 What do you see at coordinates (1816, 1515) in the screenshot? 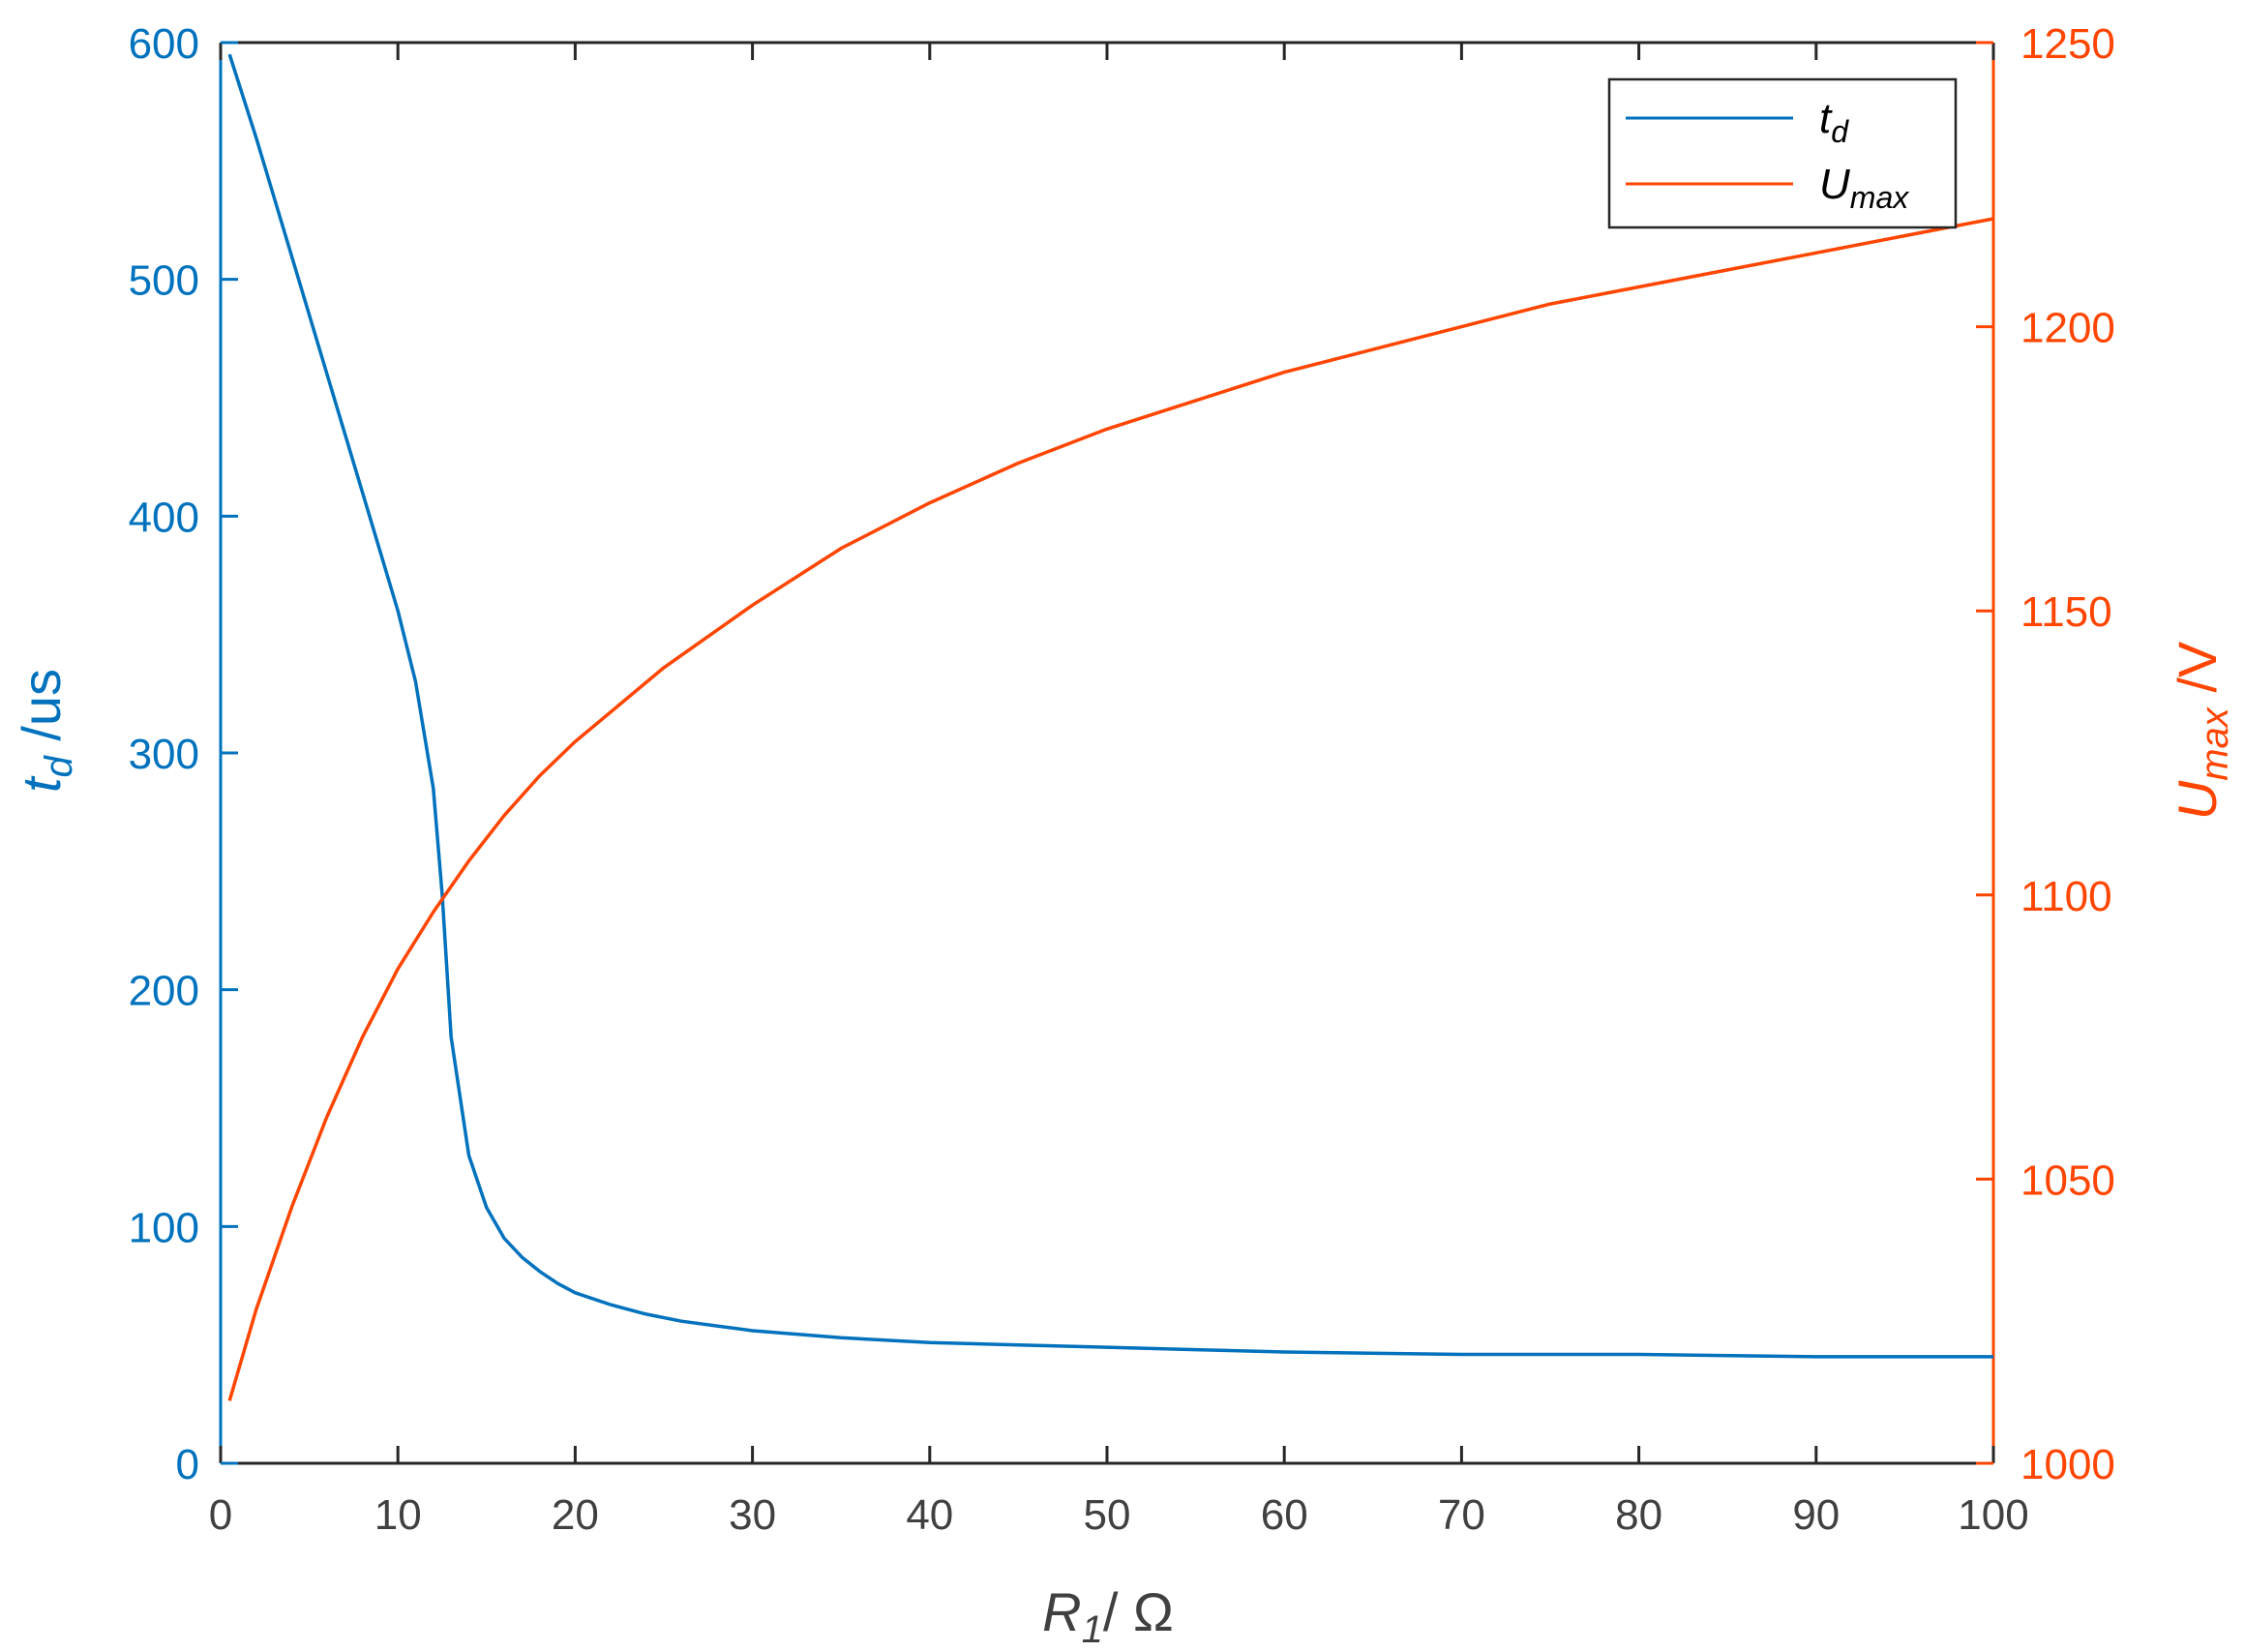
I see `x-tick-label: 90` at bounding box center [1816, 1515].